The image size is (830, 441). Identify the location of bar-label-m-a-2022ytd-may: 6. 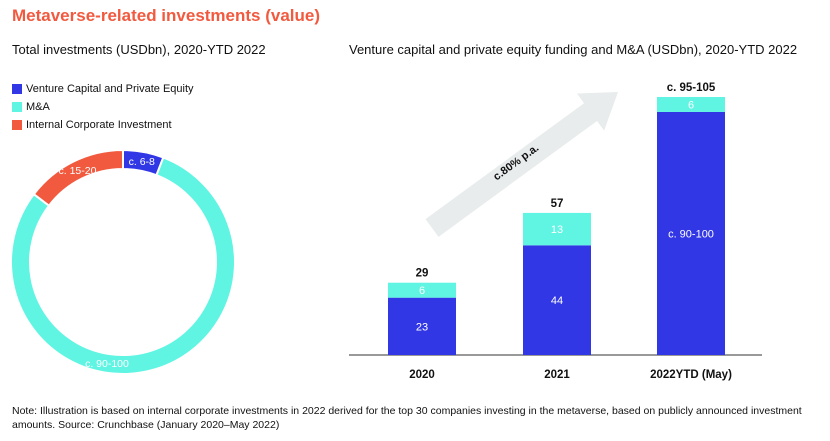
(691, 105).